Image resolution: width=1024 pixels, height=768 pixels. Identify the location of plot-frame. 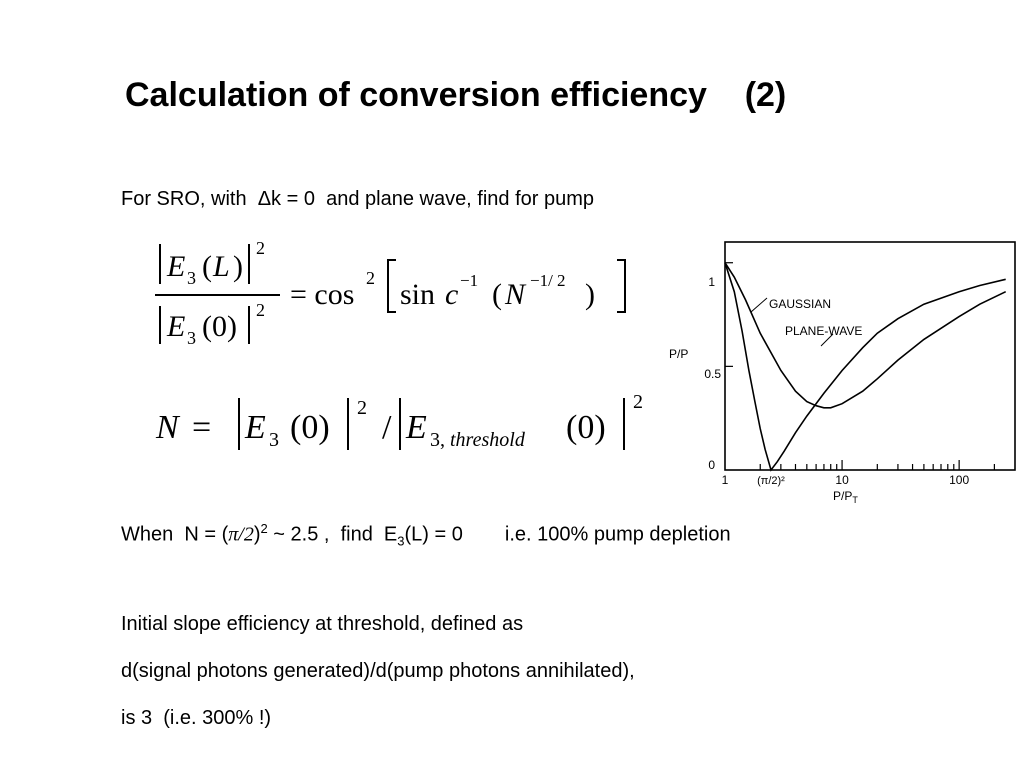
(870, 356).